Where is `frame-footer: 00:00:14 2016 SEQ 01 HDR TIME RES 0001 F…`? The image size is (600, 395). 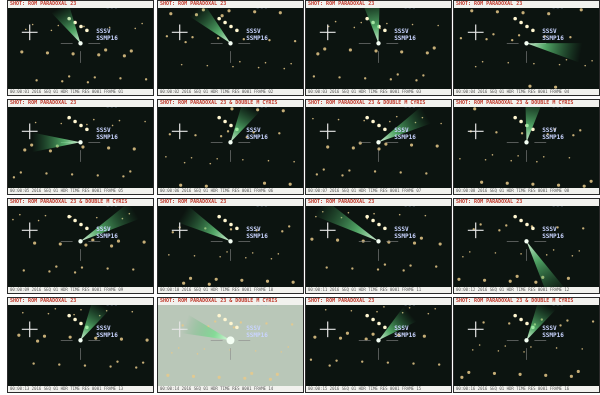 frame-footer: 00:00:14 2016 SEQ 01 HDR TIME RES 0001 F… is located at coordinates (230, 389).